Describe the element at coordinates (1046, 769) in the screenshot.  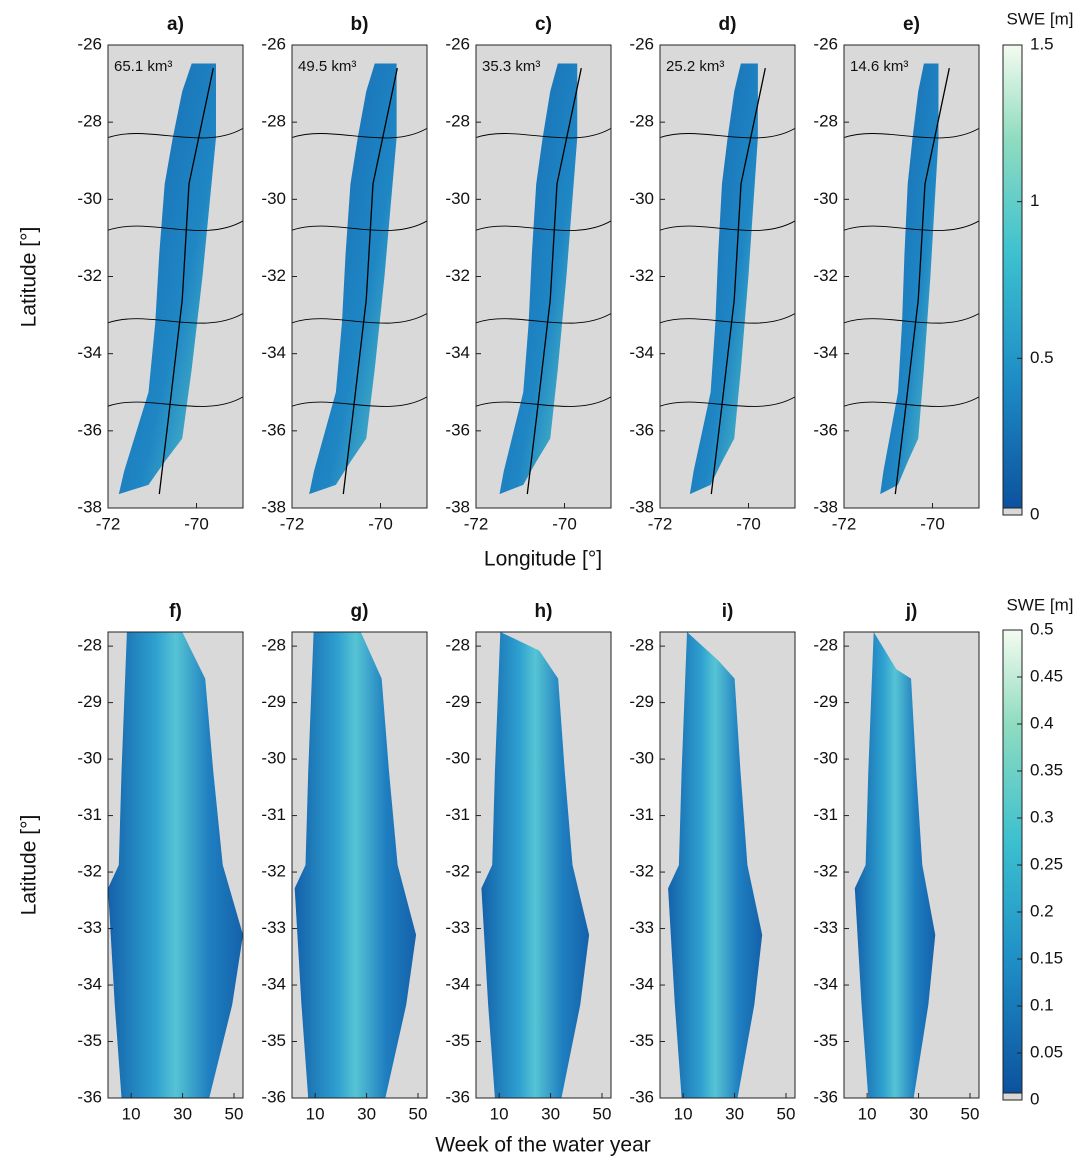
I see `colorbar-tick-label: 0.35` at that location.